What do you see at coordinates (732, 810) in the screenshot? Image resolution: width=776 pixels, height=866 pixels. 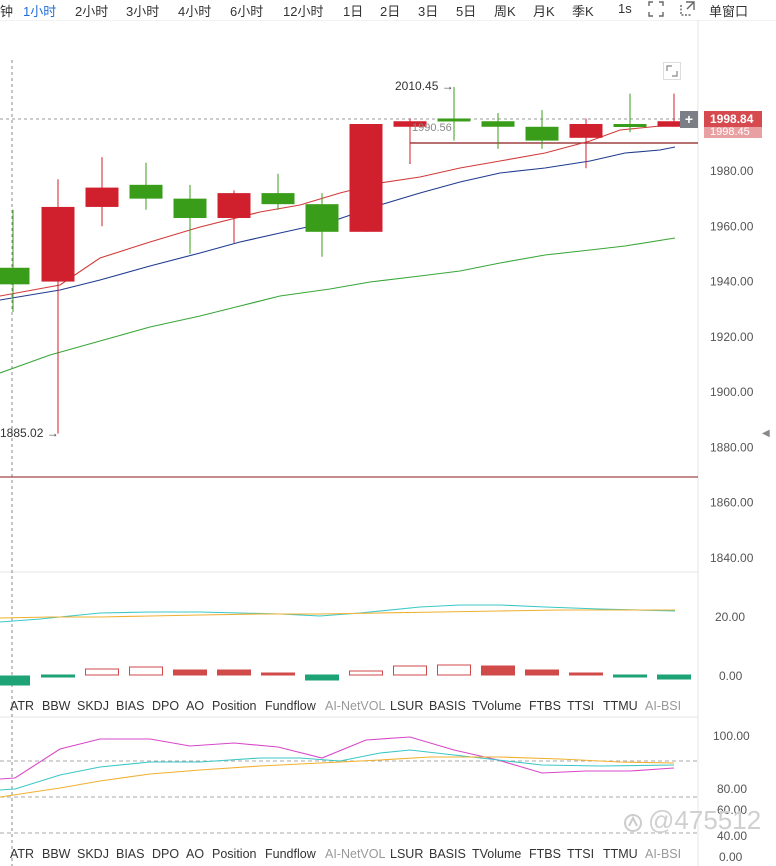 I see `osc2-tick-label: 60.00` at bounding box center [732, 810].